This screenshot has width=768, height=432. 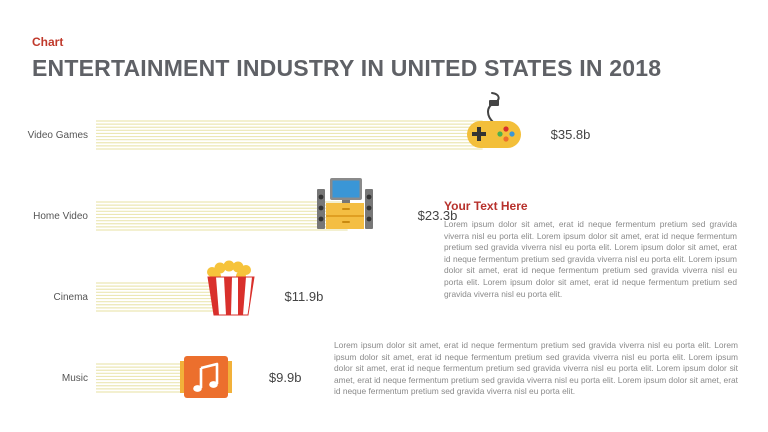 I want to click on bar-video-games, so click(x=289, y=135).